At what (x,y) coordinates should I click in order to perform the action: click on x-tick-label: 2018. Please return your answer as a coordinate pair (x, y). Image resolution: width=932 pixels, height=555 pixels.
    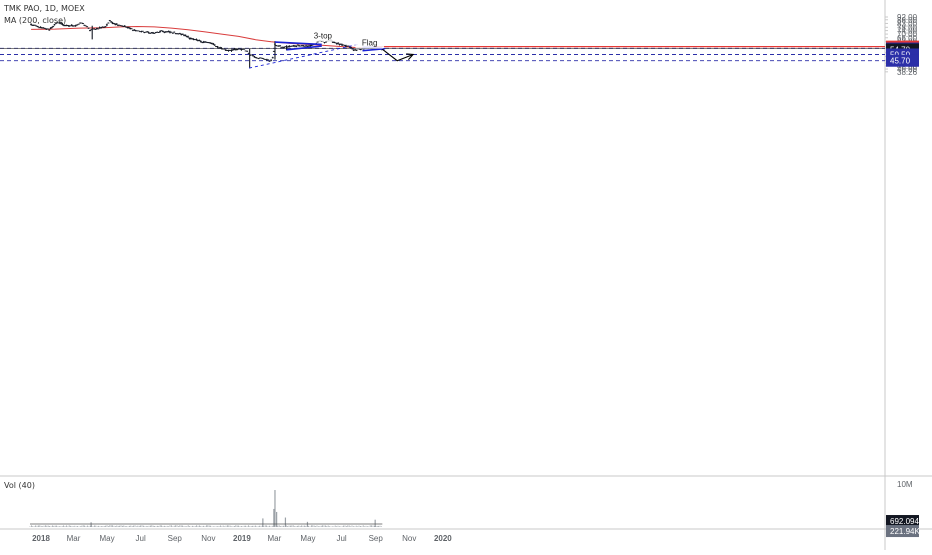
    Looking at the image, I should click on (41, 538).